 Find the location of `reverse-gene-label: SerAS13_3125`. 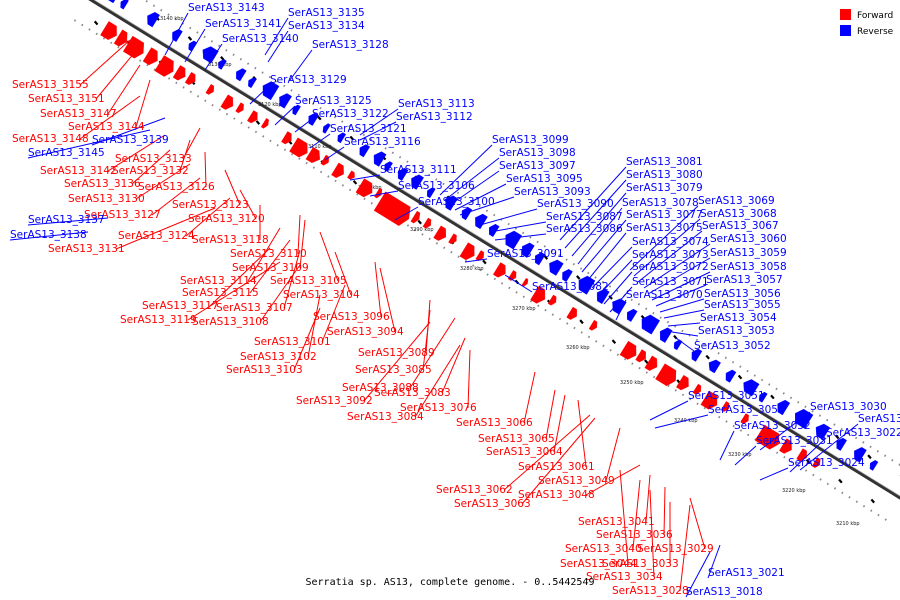

reverse-gene-label: SerAS13_3125 is located at coordinates (333, 101).